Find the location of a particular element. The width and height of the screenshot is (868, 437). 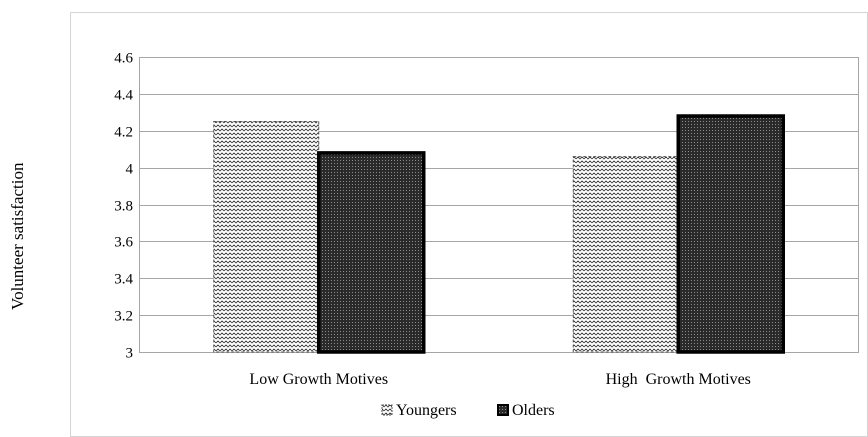

y-tick-label: 4.2 is located at coordinates (123, 133).